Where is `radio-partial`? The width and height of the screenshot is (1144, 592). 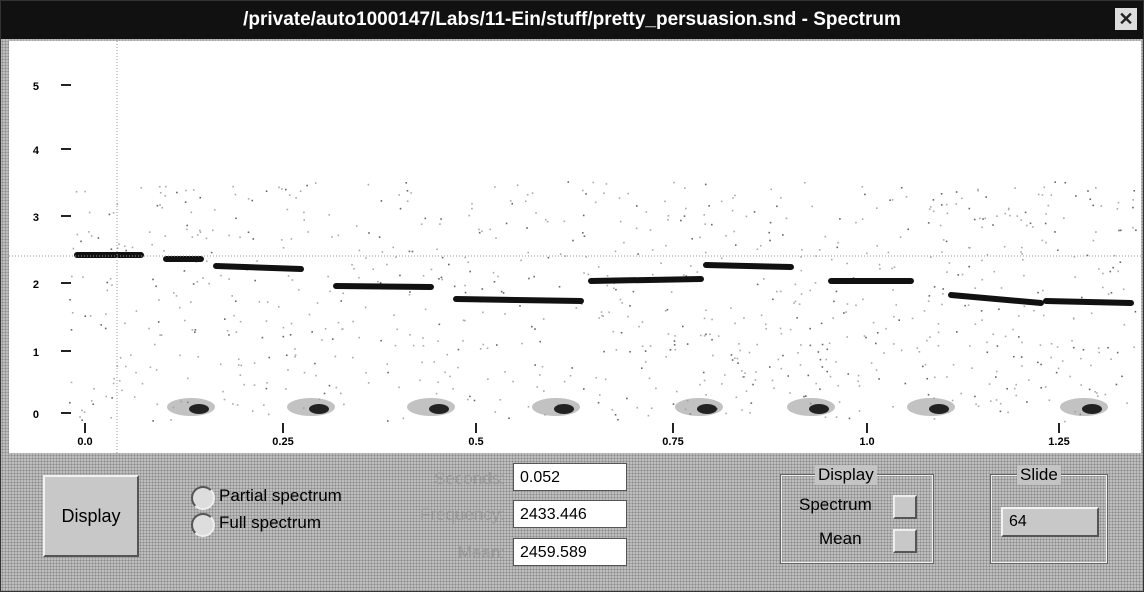 radio-partial is located at coordinates (203, 498).